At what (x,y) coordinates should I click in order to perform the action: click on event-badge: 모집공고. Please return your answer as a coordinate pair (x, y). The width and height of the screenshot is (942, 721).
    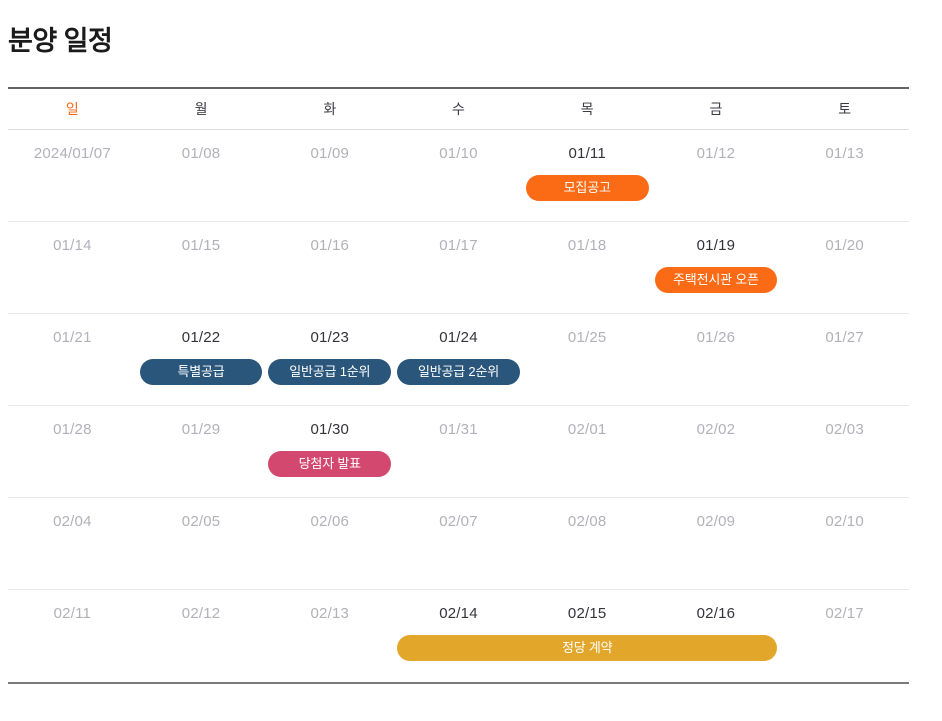
    Looking at the image, I should click on (587, 188).